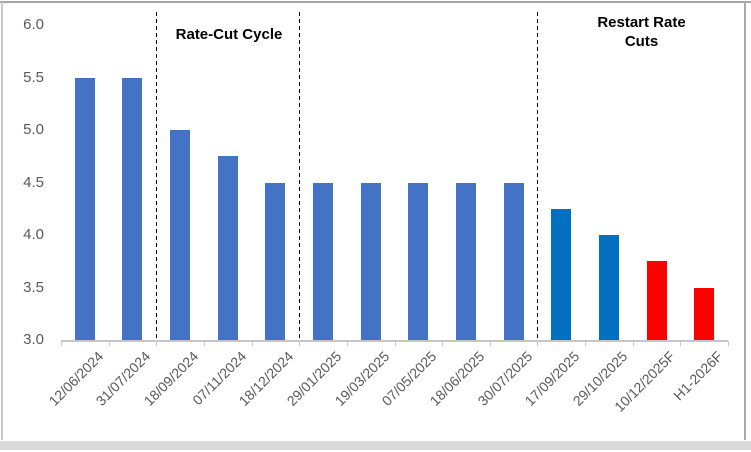 Image resolution: width=751 pixels, height=452 pixels. Describe the element at coordinates (513, 261) in the screenshot. I see `bar-30-07-2025` at that location.